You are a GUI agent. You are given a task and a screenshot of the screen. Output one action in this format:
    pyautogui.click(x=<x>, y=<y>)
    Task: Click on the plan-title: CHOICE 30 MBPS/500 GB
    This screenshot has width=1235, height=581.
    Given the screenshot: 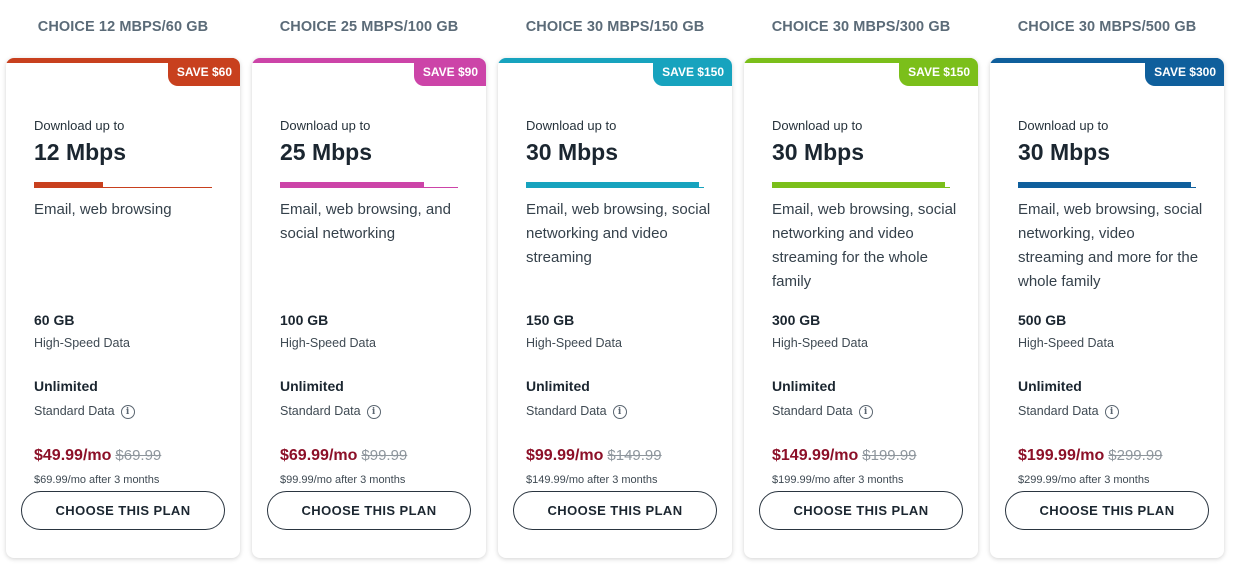 What is the action you would take?
    pyautogui.click(x=1107, y=27)
    